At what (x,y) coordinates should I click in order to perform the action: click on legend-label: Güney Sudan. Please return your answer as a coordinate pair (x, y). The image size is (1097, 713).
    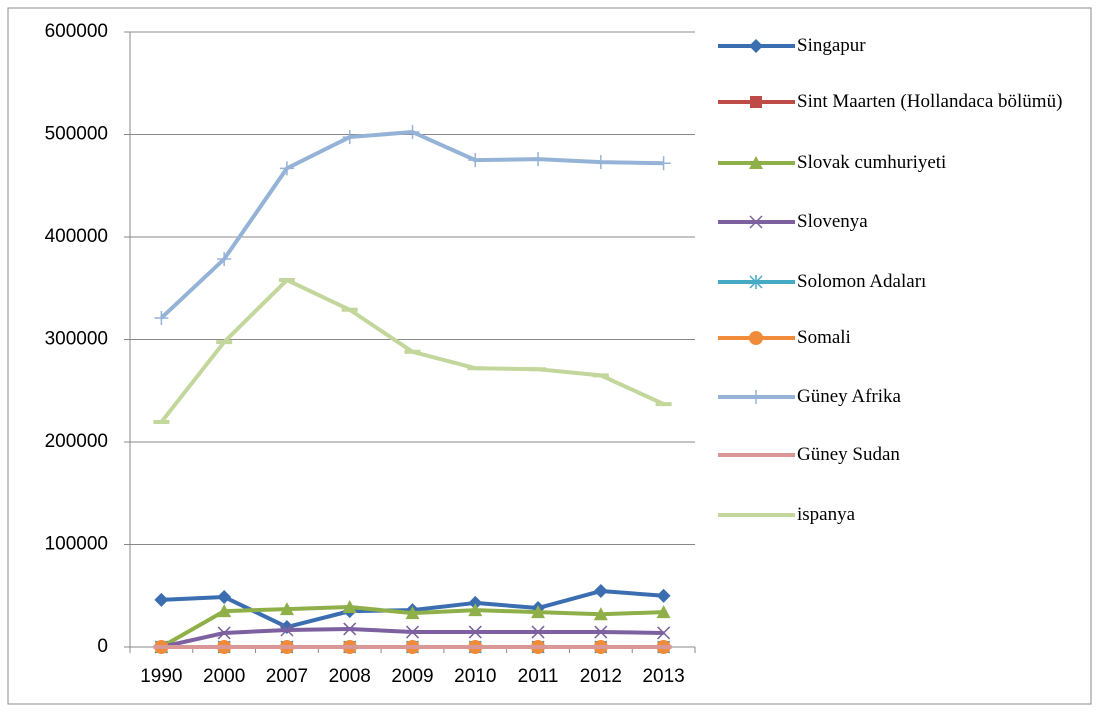
    Looking at the image, I should click on (848, 454).